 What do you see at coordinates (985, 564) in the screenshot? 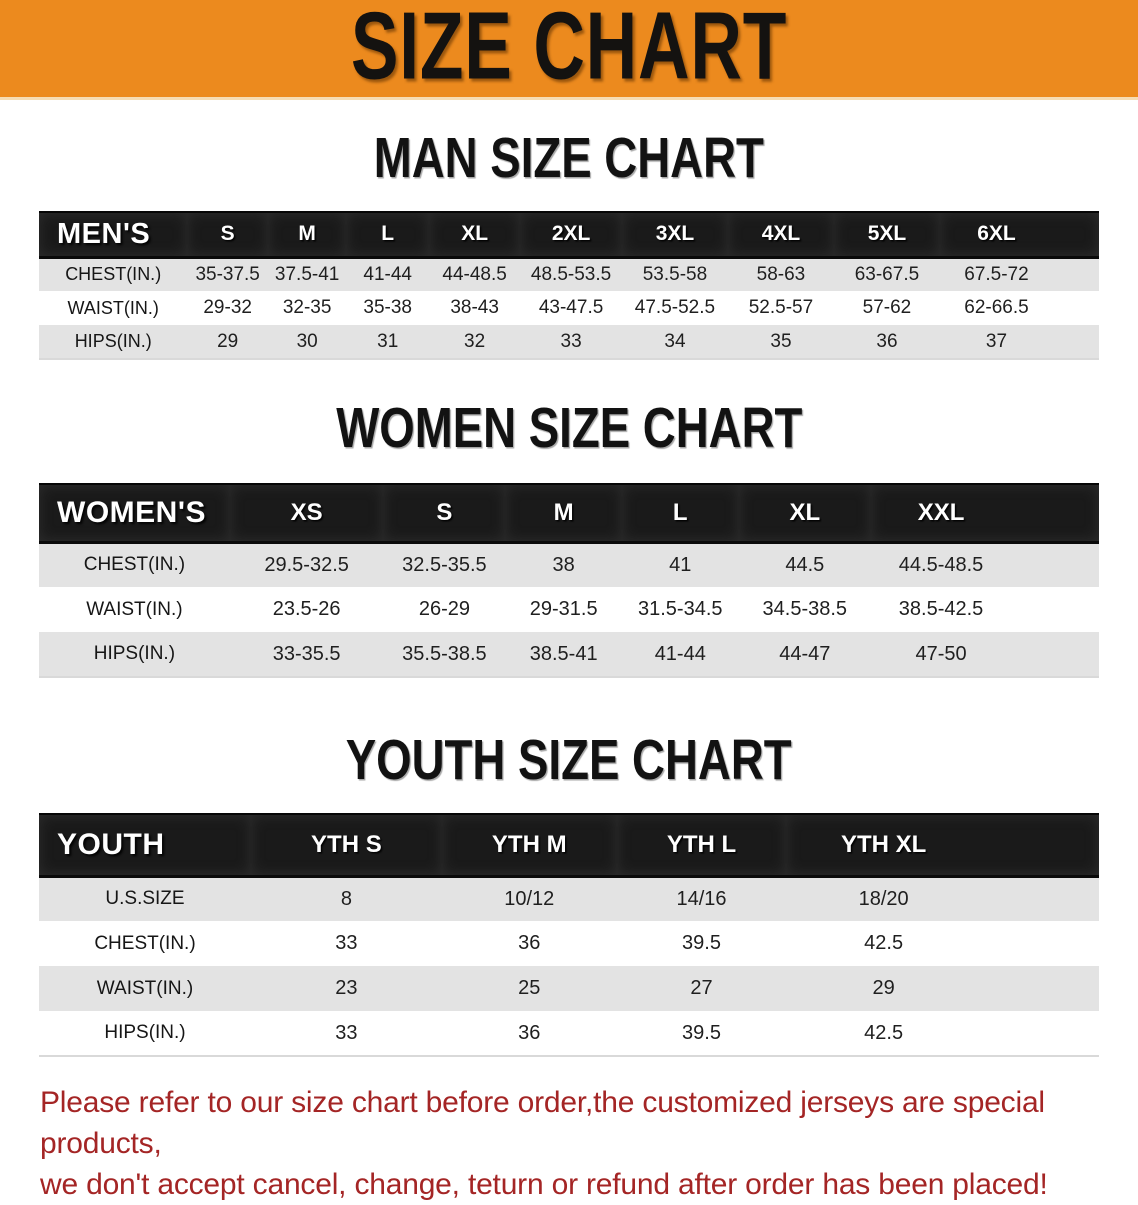
I see `table-cell: 44.5-48.5` at bounding box center [985, 564].